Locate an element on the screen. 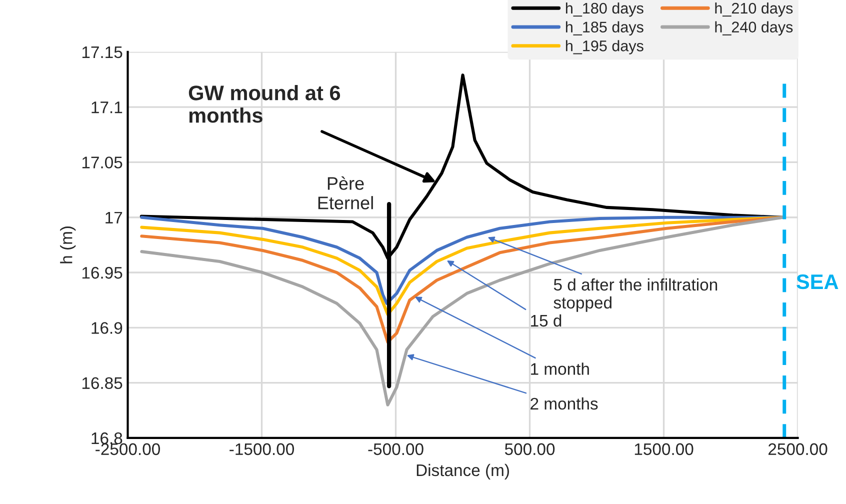 The height and width of the screenshot is (504, 846). x-tick-label: 500.00 is located at coordinates (529, 449).